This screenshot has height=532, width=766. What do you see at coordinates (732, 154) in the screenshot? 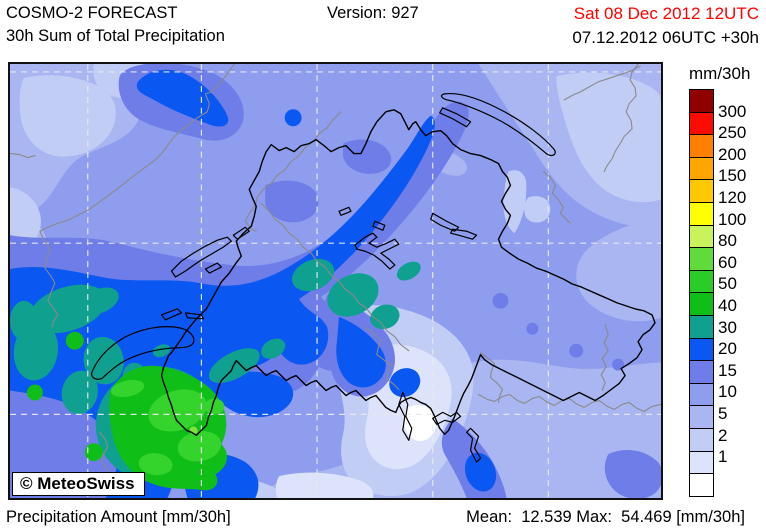
I see `colorbar-tick-label: 200` at bounding box center [732, 154].